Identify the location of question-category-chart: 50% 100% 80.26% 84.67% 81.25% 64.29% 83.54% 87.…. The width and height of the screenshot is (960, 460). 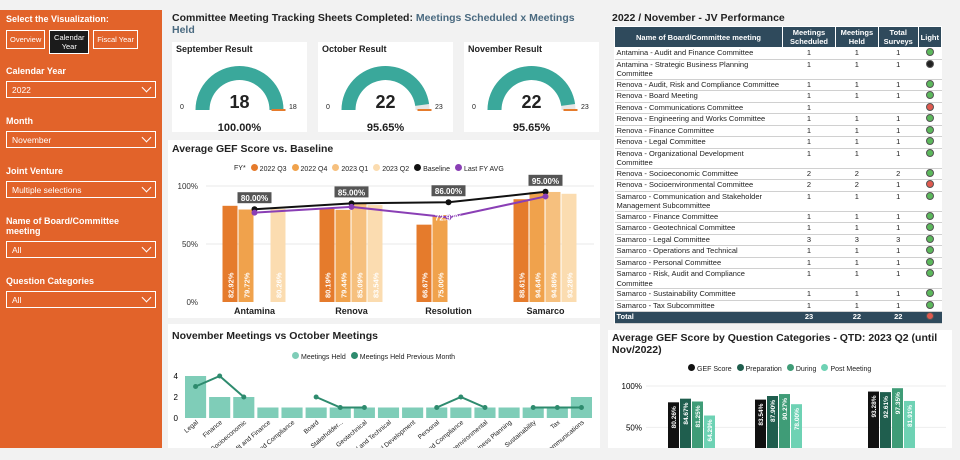
(784, 415).